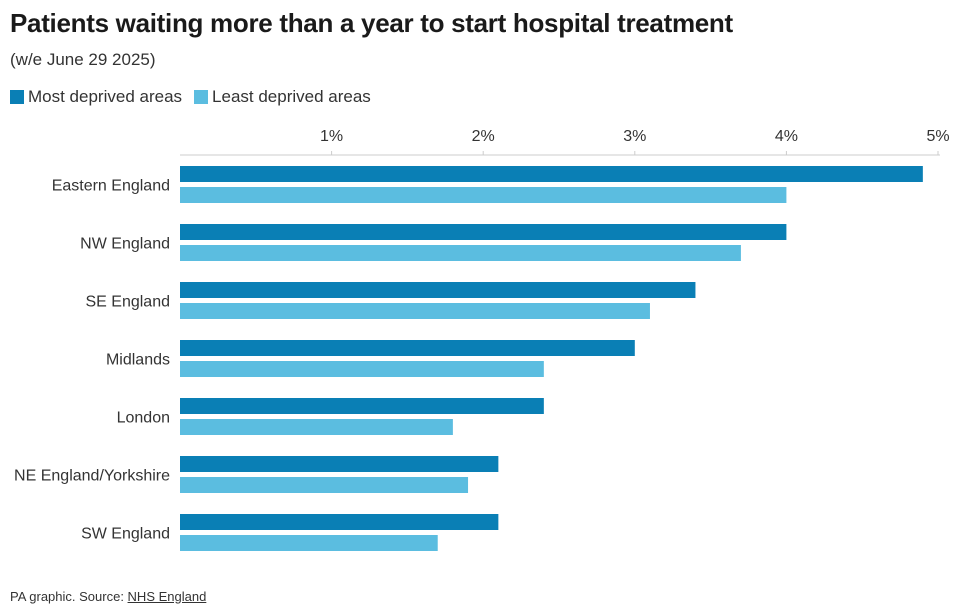 This screenshot has height=611, width=960. I want to click on x-tick-label: 5%, so click(937, 136).